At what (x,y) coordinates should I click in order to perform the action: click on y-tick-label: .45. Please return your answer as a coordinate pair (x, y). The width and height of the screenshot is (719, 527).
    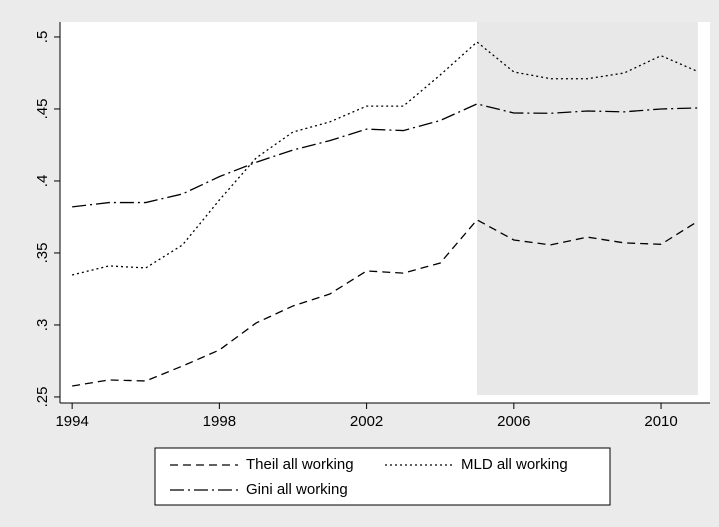
    Looking at the image, I should click on (42, 109).